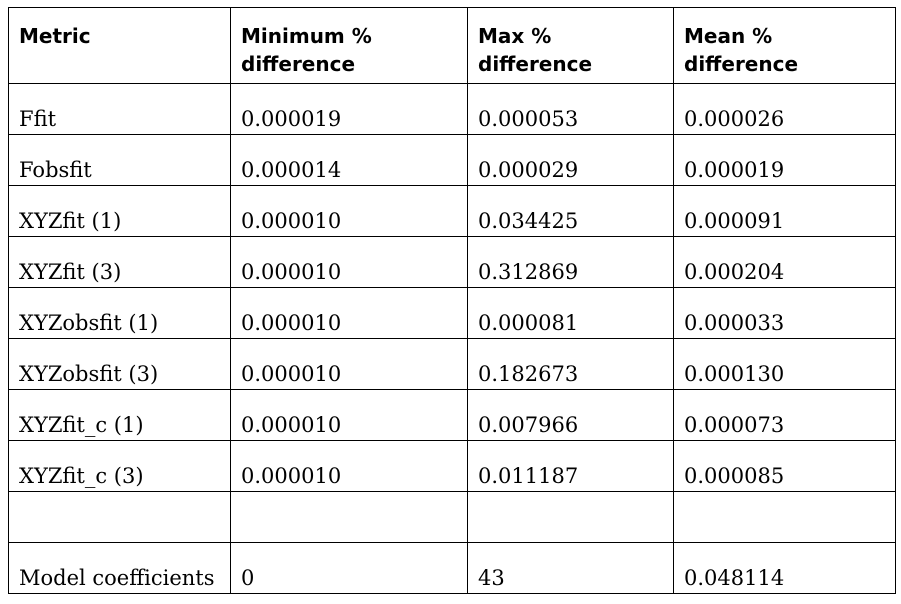  I want to click on metric-cell, so click(119, 517).